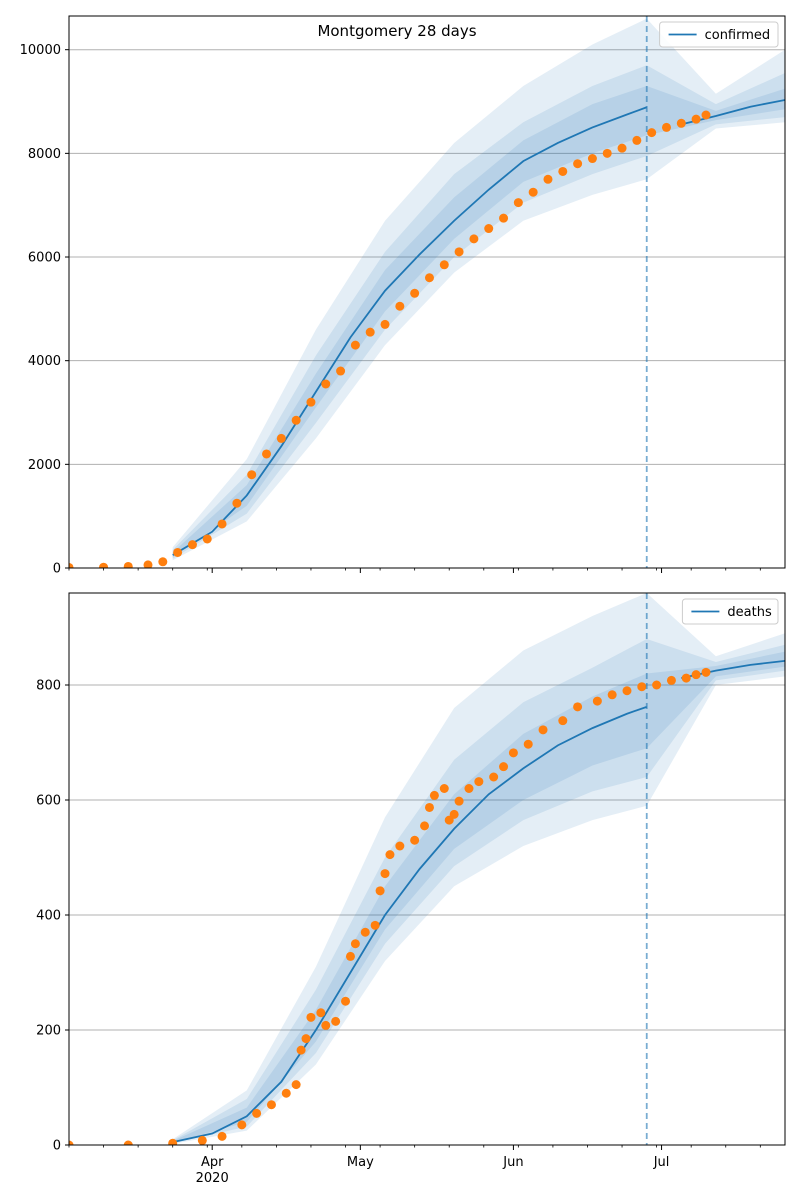 The width and height of the screenshot is (800, 1200). What do you see at coordinates (44, 258) in the screenshot?
I see `y-tick-label: 6000` at bounding box center [44, 258].